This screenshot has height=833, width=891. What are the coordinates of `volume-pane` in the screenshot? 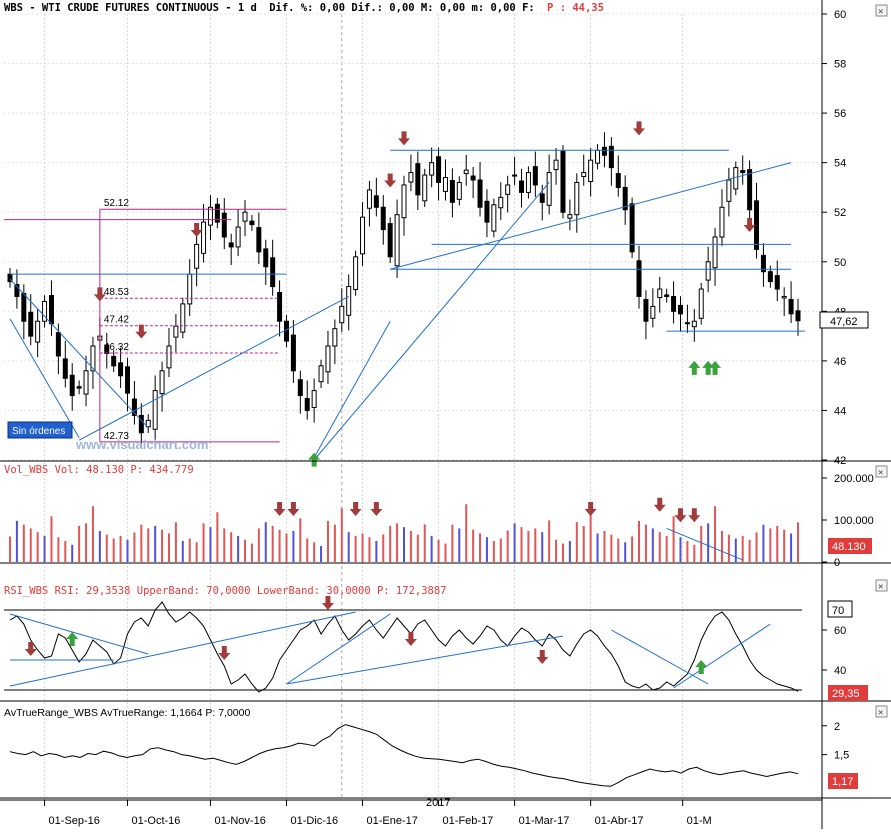 It's located at (404, 529).